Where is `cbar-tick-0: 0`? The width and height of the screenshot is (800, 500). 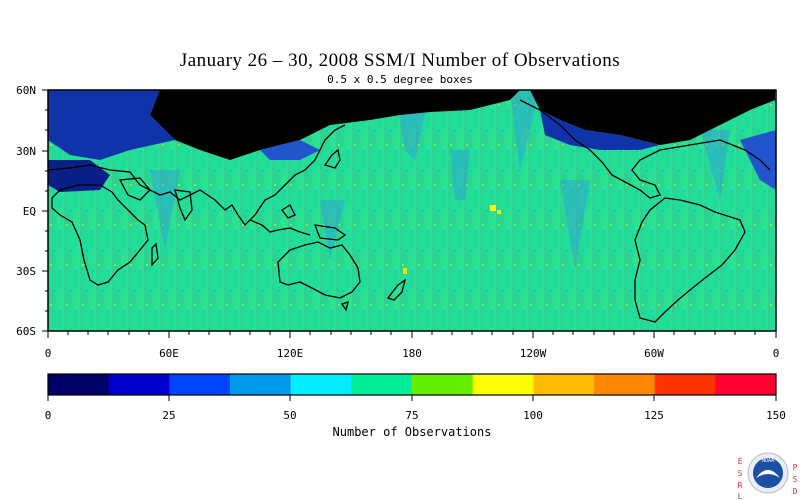
cbar-tick-0: 0 is located at coordinates (48, 415).